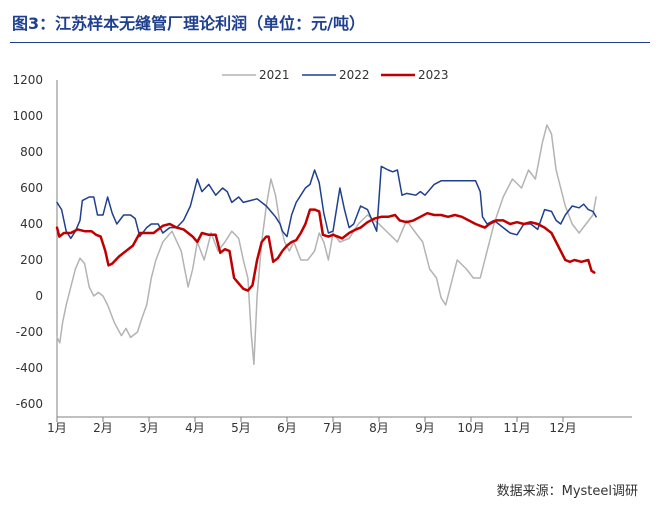 Image resolution: width=660 pixels, height=508 pixels. Describe the element at coordinates (149, 428) in the screenshot. I see `x-tick-label: 3月` at that location.